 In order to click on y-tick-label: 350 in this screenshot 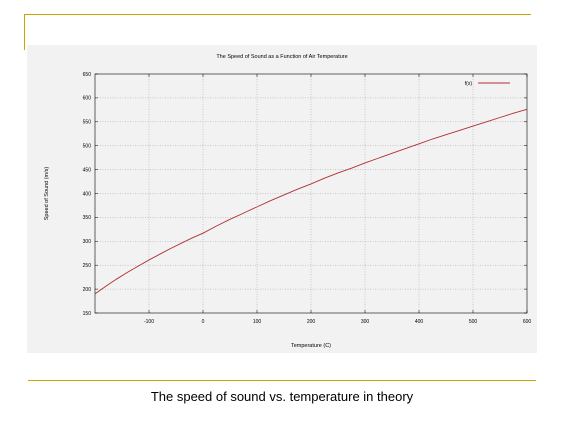, I will do `click(87, 218)`.